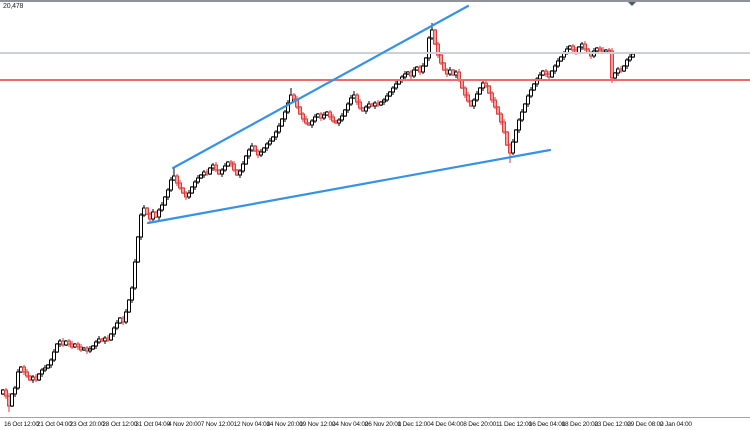 Image resolution: width=750 pixels, height=430 pixels. I want to click on x-axis-label: 31 Oct 04:00, so click(153, 424).